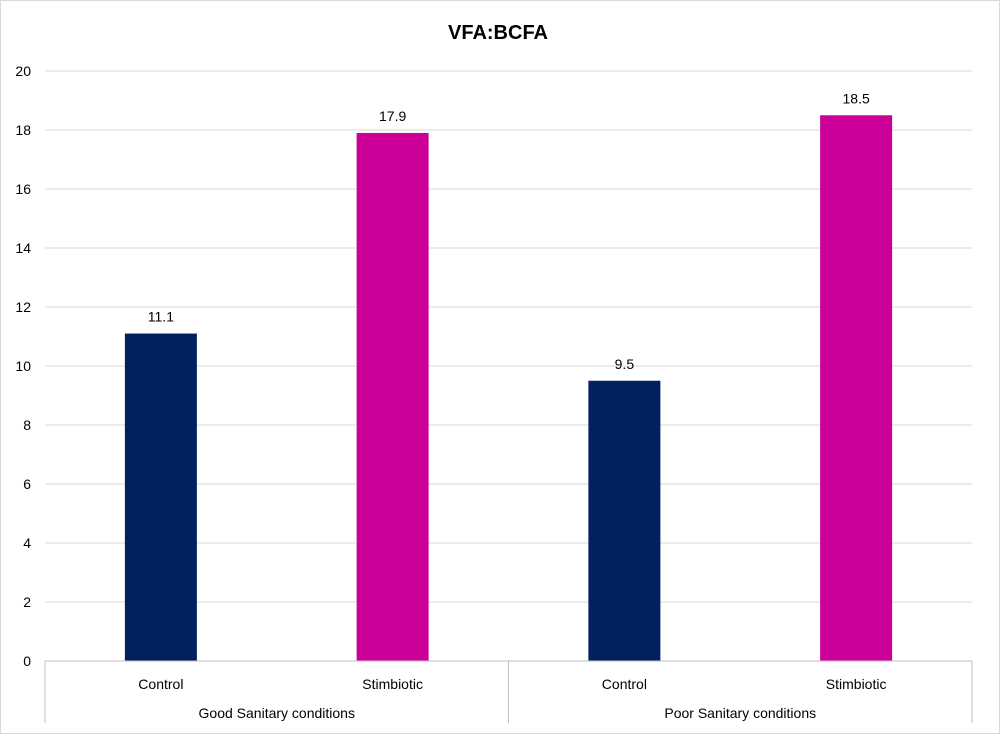 The width and height of the screenshot is (1000, 738). I want to click on y-tick-label: 6, so click(27, 484).